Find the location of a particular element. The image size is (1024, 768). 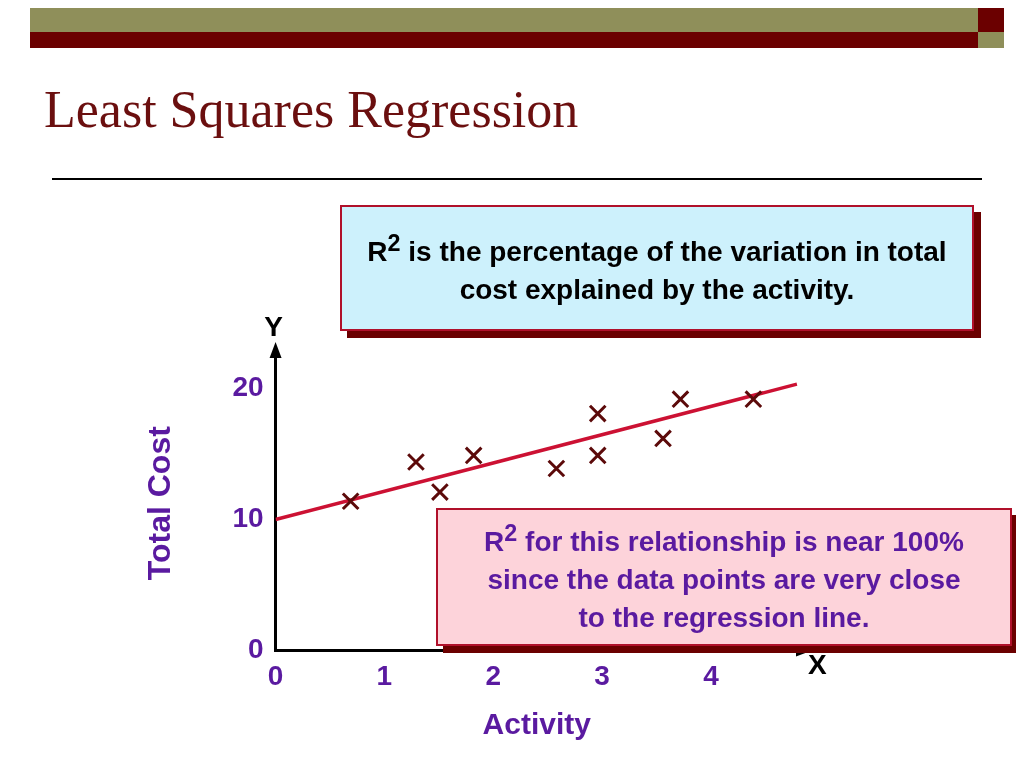

y-tick-label: 10 is located at coordinates (248, 518).